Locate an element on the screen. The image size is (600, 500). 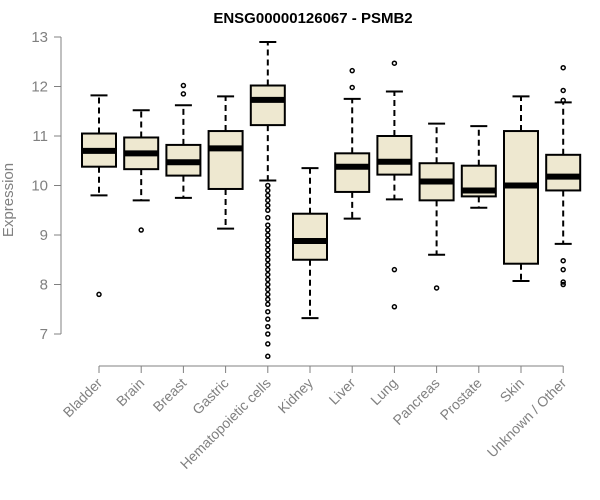
x-tick-label: Unknown / Other is located at coordinates (527, 418).